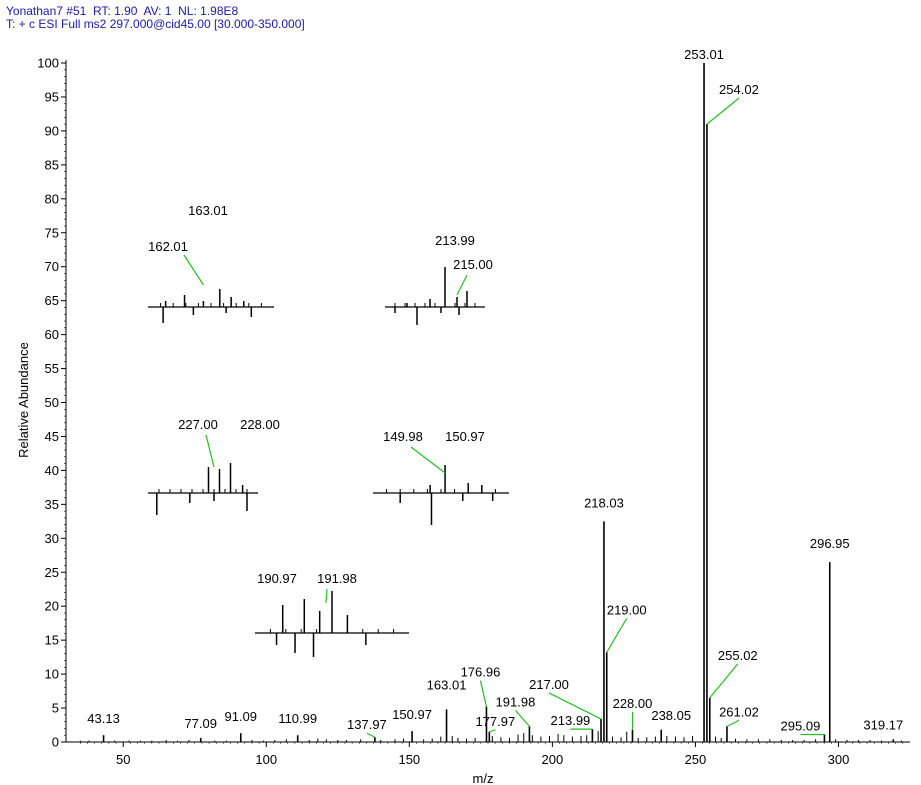 Image resolution: width=921 pixels, height=785 pixels. What do you see at coordinates (123, 759) in the screenshot?
I see `x-tick-label: 50` at bounding box center [123, 759].